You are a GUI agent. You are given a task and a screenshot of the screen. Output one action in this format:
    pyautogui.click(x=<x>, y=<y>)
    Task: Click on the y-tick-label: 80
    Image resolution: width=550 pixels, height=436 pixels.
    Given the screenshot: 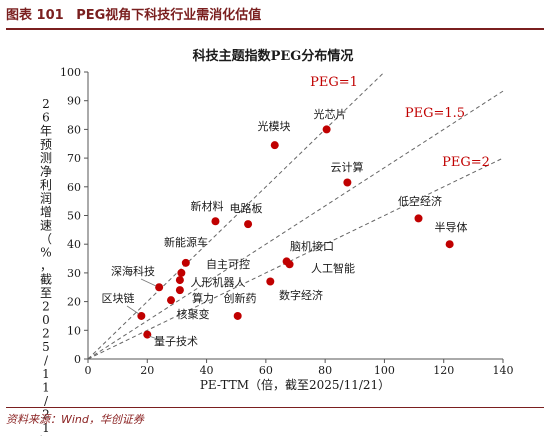 What is the action you would take?
    pyautogui.click(x=74, y=129)
    